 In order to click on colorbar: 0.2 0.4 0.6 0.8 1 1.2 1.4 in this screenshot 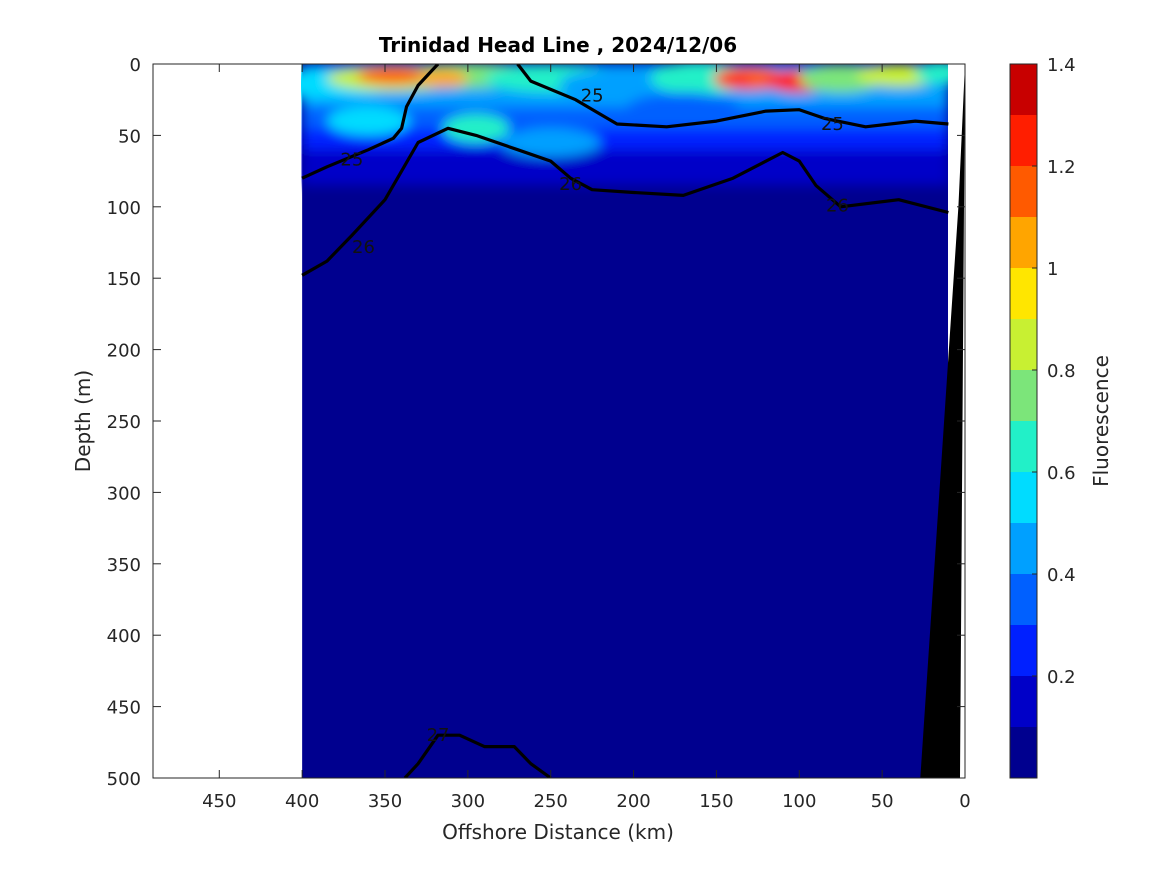, I will do `click(1042, 417)`.